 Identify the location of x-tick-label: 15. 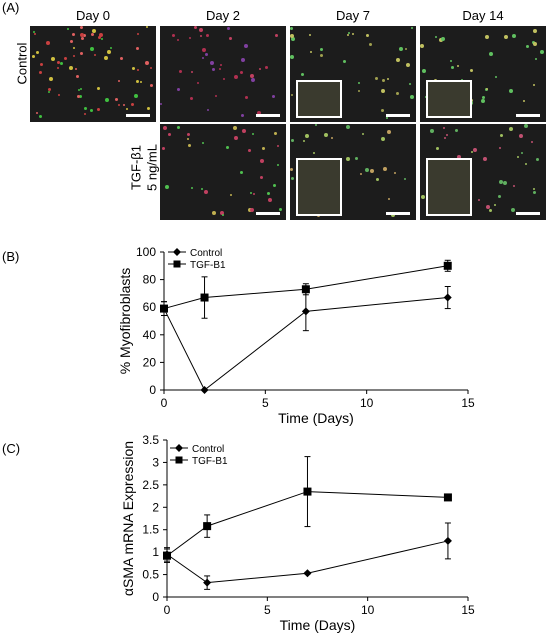
(468, 403).